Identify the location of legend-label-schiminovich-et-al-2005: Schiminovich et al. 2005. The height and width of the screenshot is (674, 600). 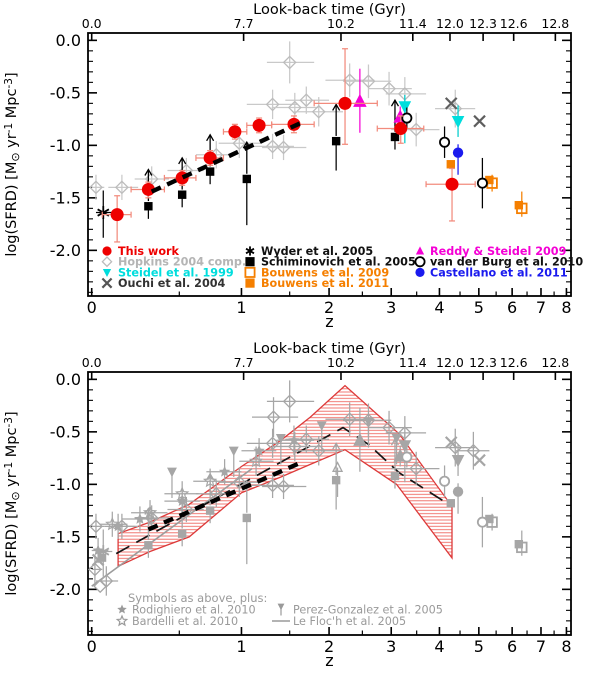
(338, 262).